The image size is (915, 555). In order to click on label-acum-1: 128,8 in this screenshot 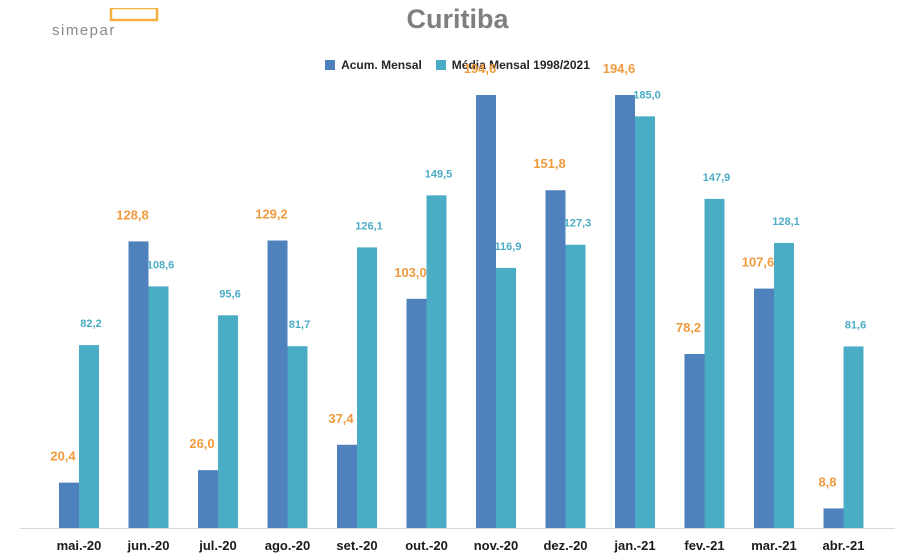, I will do `click(132, 214)`.